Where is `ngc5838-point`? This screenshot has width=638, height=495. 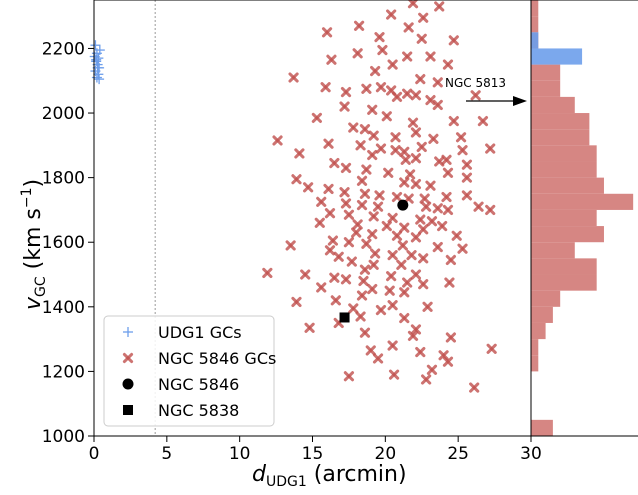
ngc5838-point is located at coordinates (344, 317).